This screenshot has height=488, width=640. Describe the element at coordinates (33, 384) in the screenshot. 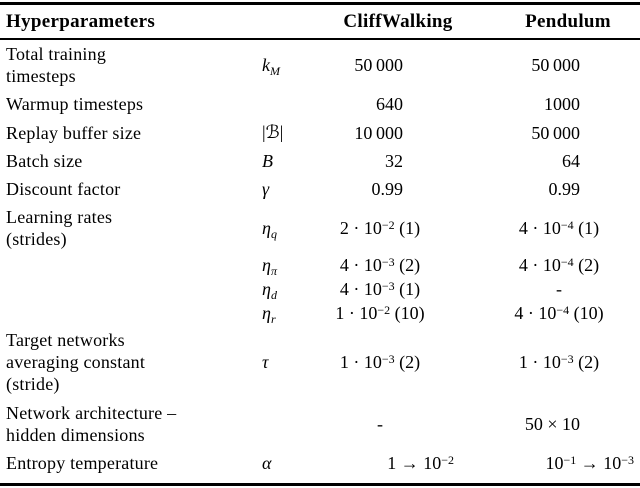

I see `label-line: (stride)` at that location.